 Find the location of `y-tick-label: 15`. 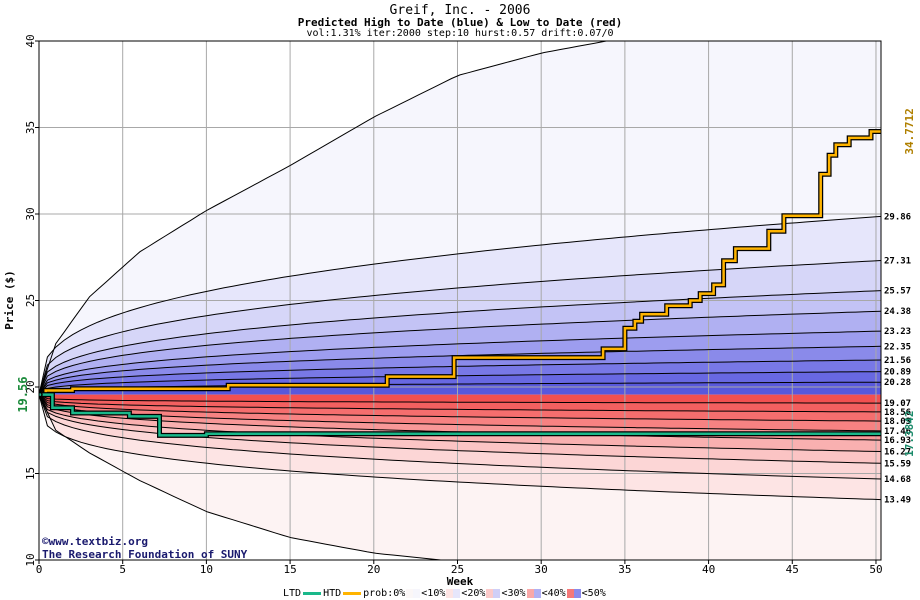

y-tick-label: 15 is located at coordinates (30, 473).